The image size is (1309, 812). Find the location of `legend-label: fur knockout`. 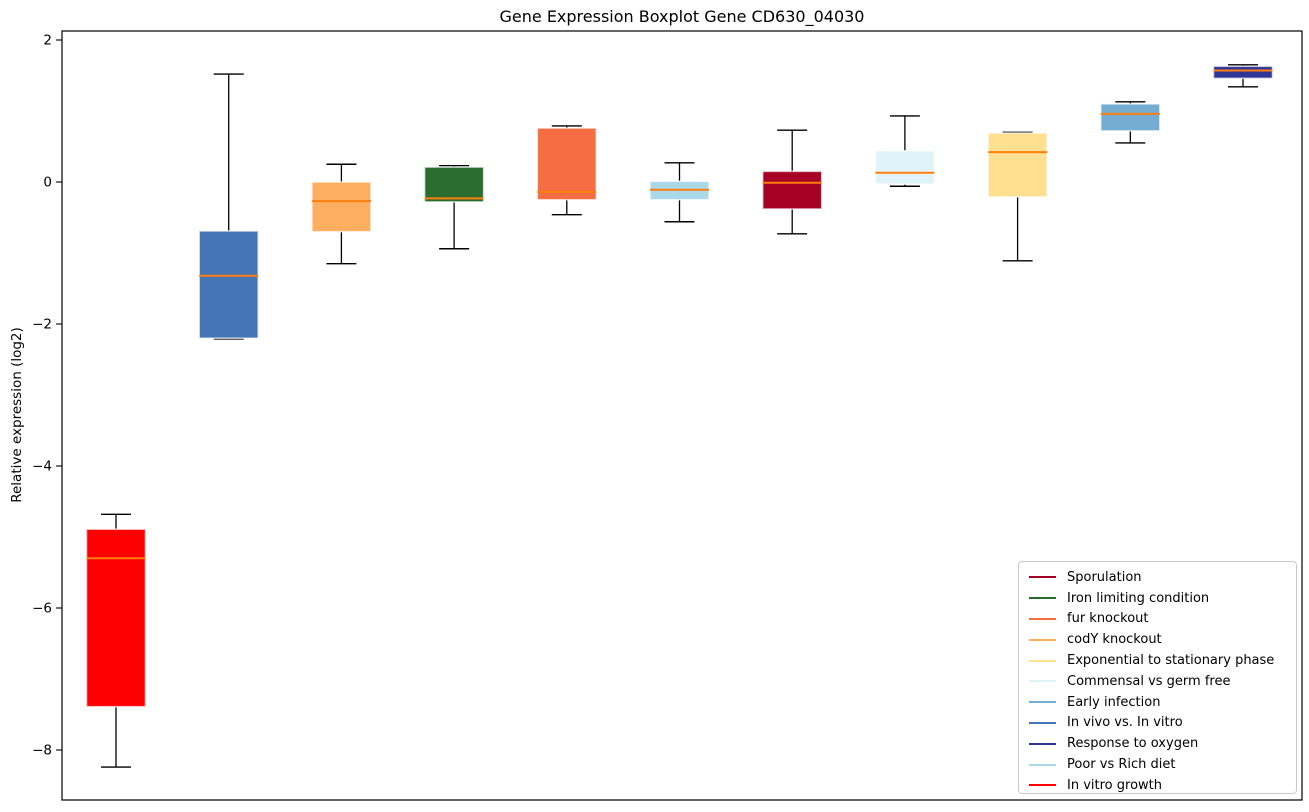

legend-label: fur knockout is located at coordinates (1108, 619).